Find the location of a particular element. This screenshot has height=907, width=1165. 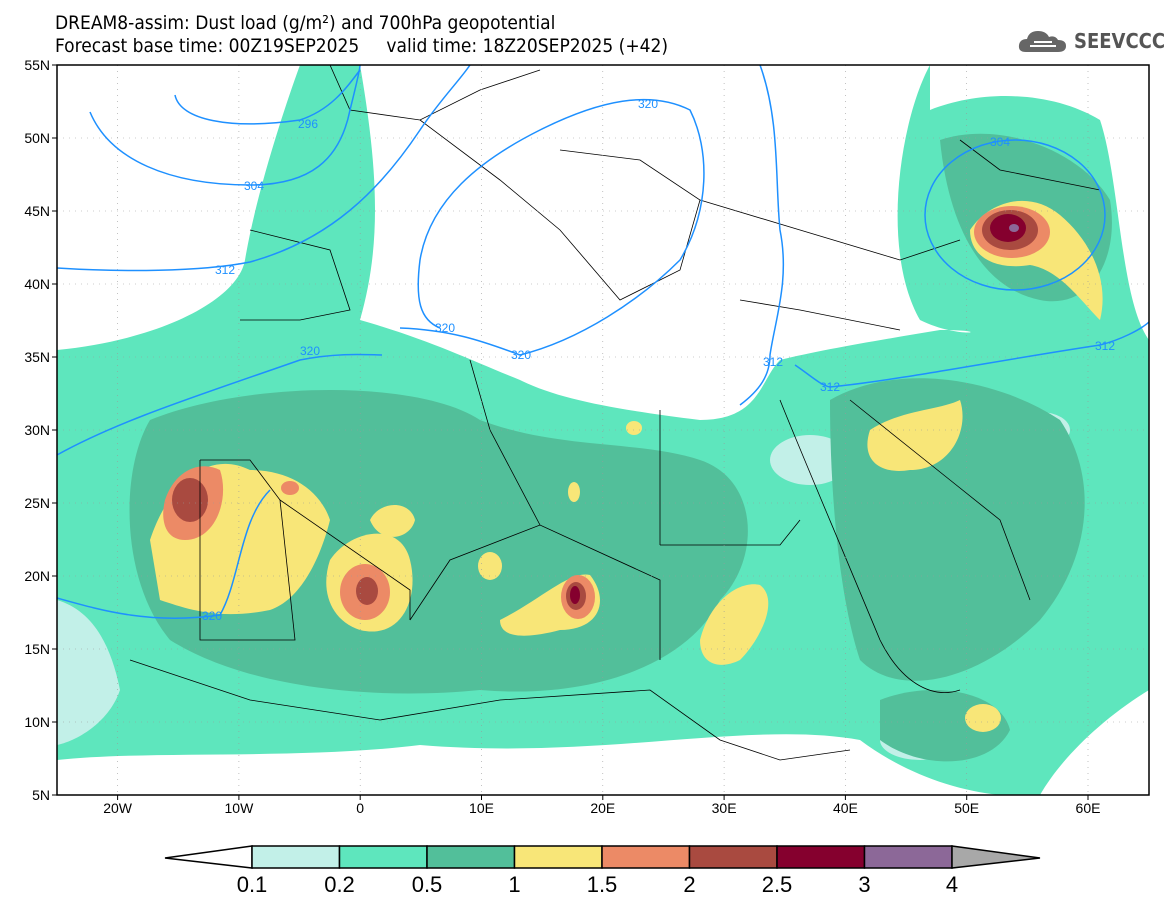

colorbar-tick-label: 4 is located at coordinates (952, 884).